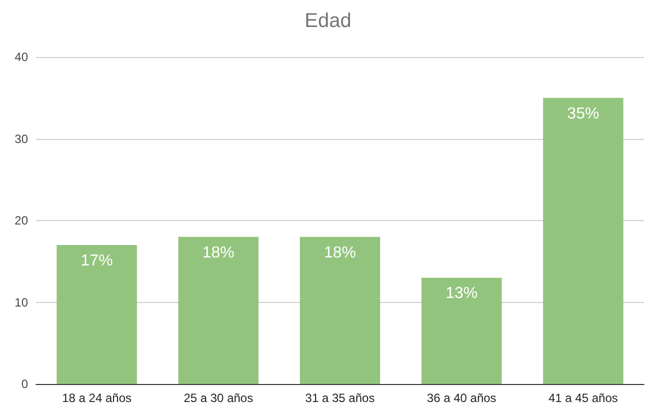  Describe the element at coordinates (21, 57) in the screenshot. I see `y-tick-label: 40` at that location.